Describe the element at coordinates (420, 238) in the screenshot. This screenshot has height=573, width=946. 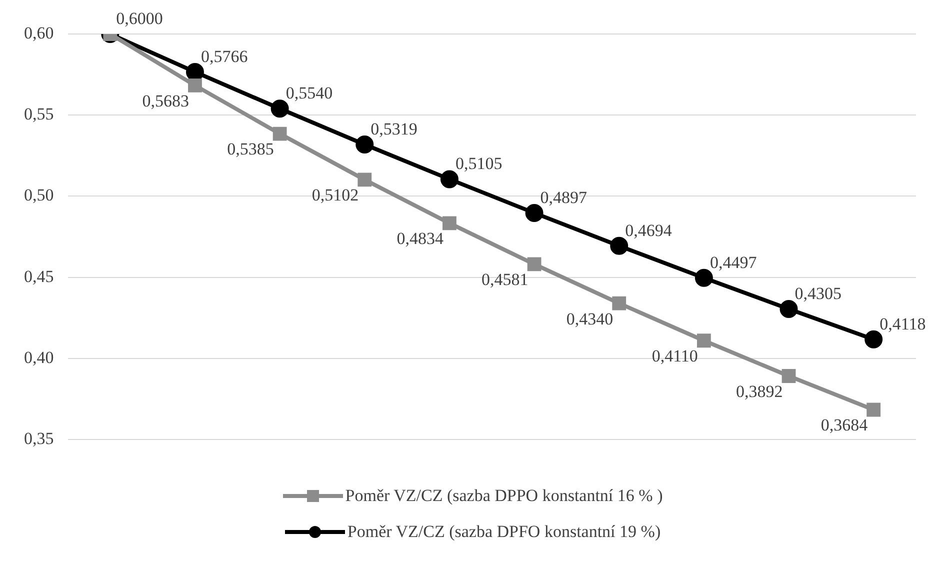
I see `data-label: 0,4834` at that location.